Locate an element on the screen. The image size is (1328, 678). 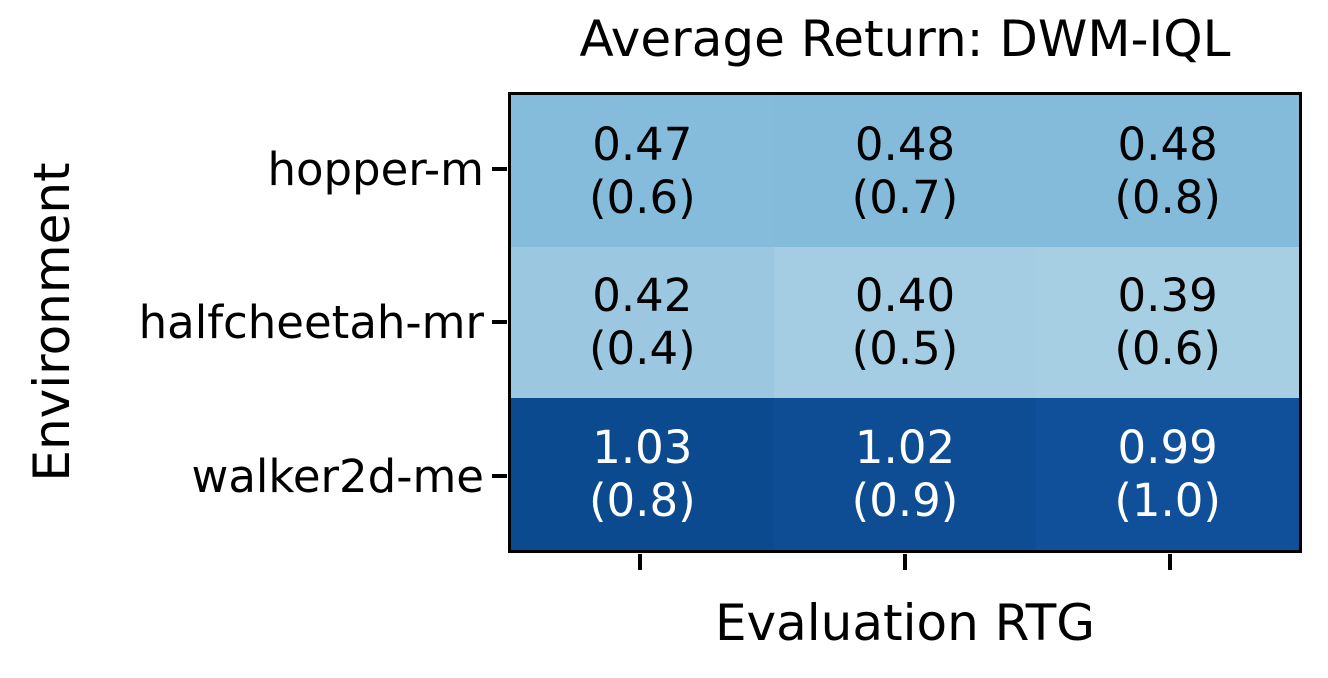
cell-rtg: (0.5) is located at coordinates (905, 349).